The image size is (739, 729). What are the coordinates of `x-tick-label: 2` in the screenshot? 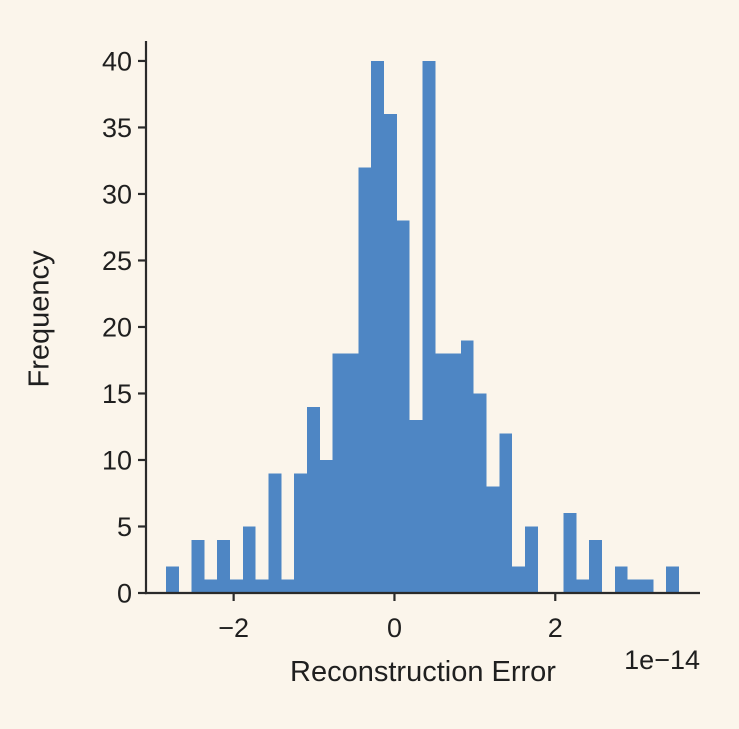 It's located at (555, 628).